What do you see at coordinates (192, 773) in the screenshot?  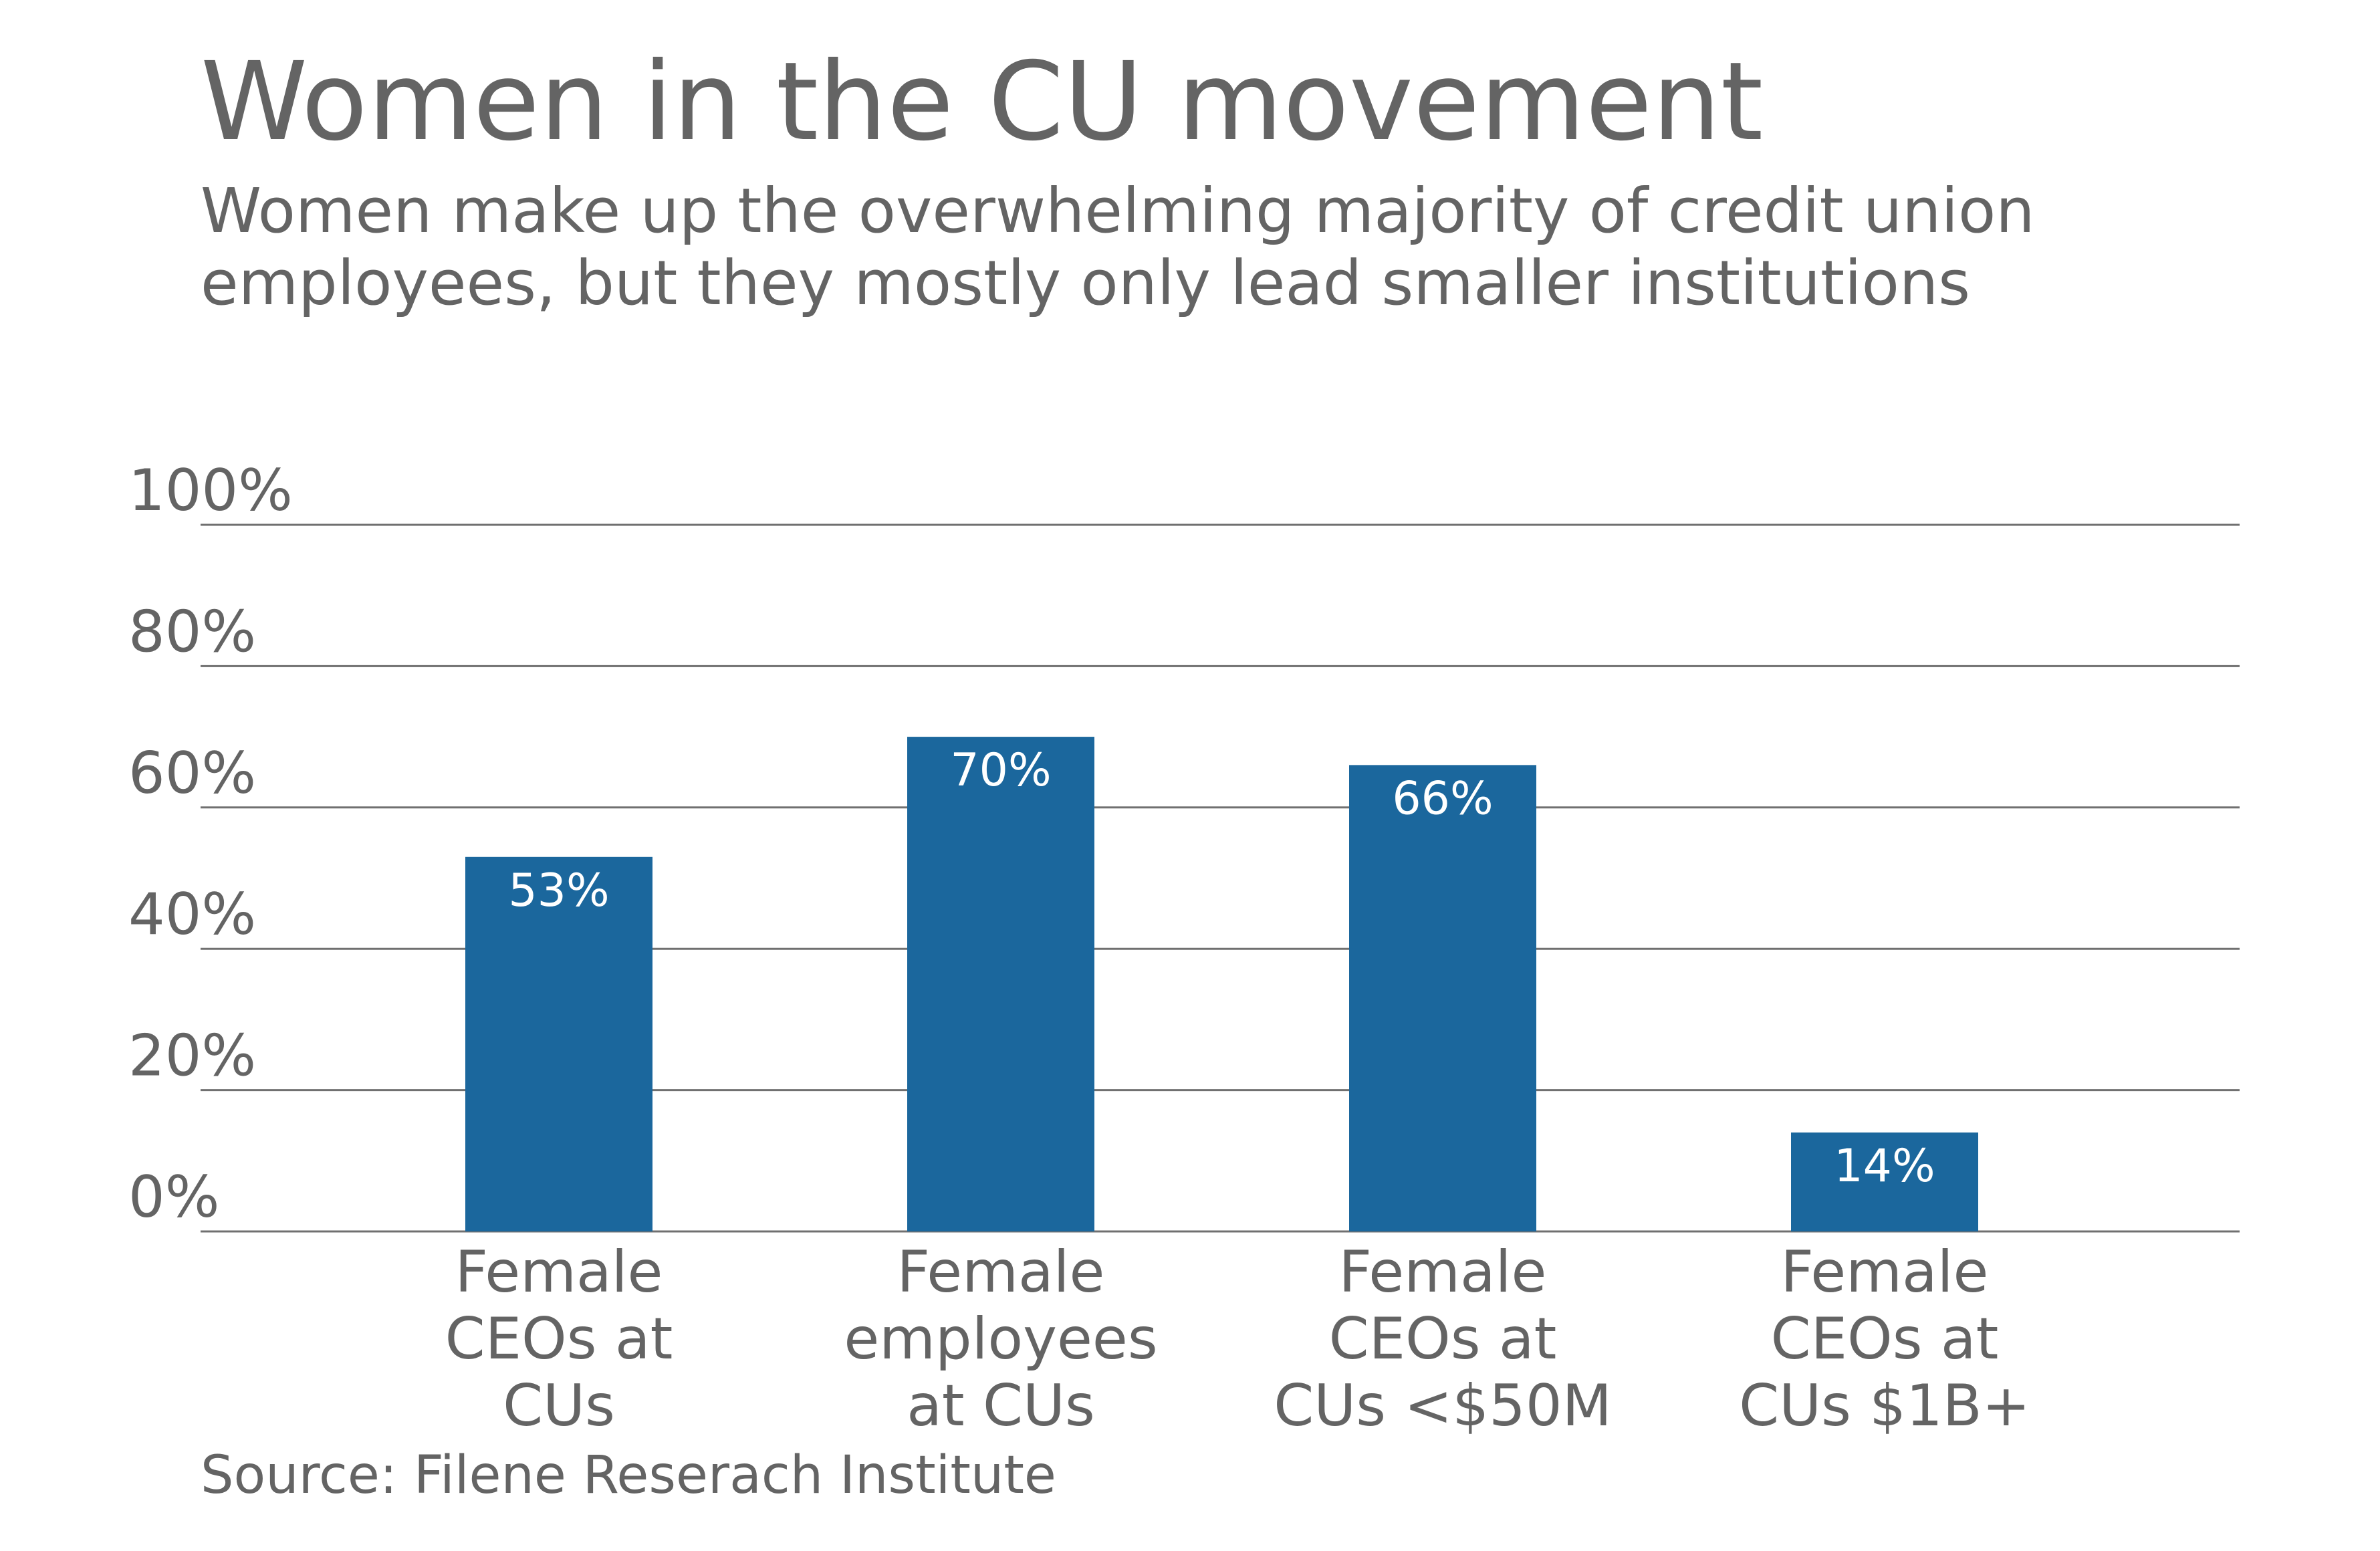 I see `y-tick-label: 60%` at bounding box center [192, 773].